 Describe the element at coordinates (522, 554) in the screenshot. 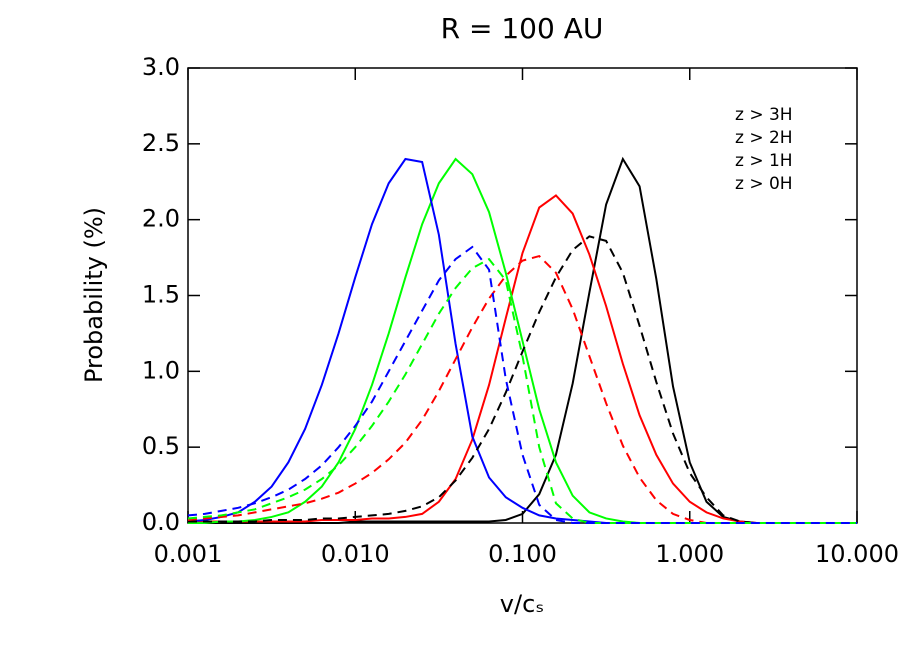

I see `x-tick-label: 0.100` at that location.